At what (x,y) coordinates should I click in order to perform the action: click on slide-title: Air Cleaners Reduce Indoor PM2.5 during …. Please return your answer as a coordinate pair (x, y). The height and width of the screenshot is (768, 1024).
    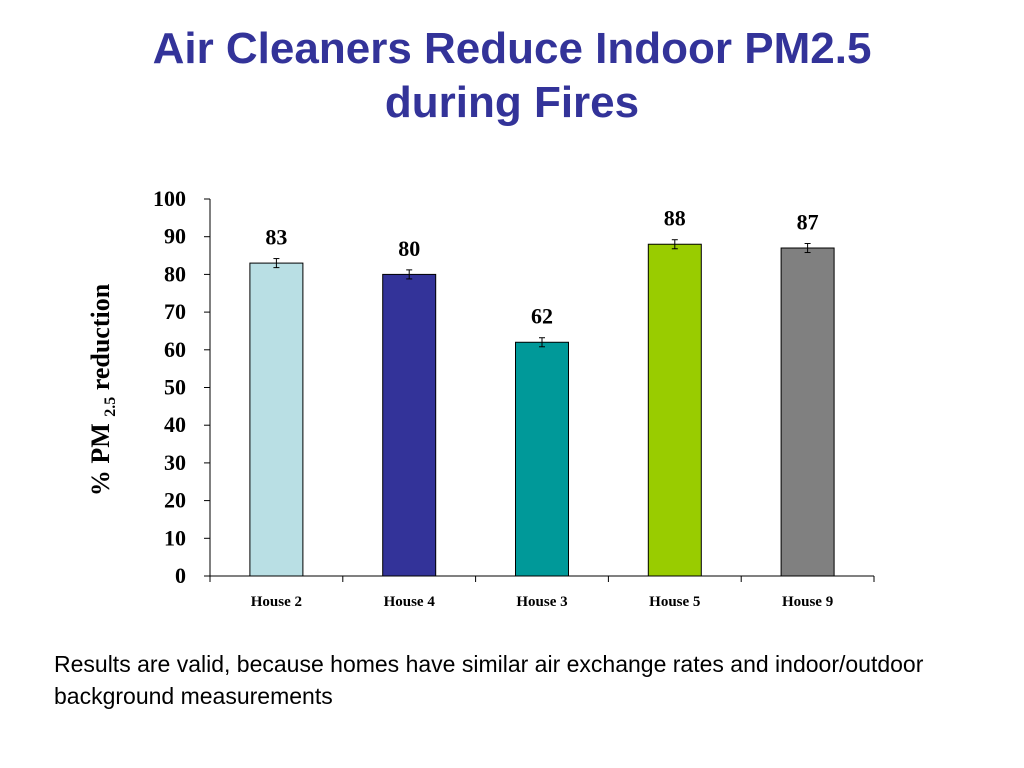
    Looking at the image, I should click on (512, 76).